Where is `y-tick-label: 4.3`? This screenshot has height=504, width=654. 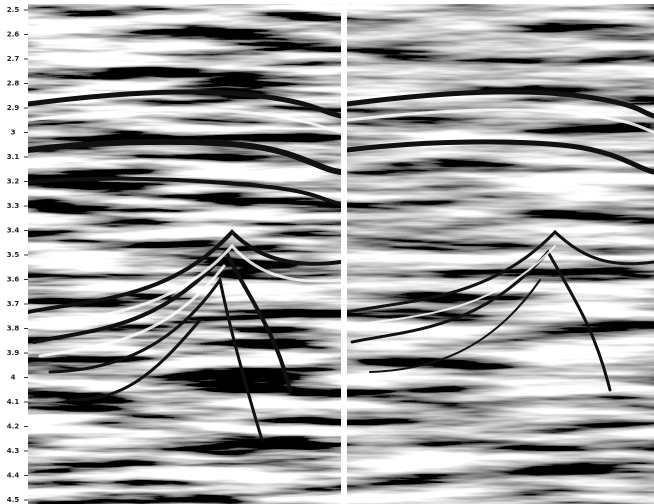
y-tick-label: 4.3 is located at coordinates (13, 451).